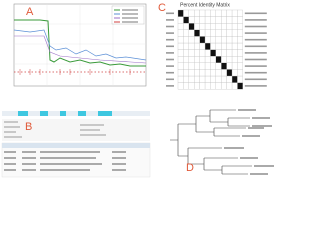  What do you see at coordinates (76, 160) in the screenshot?
I see `table` at bounding box center [76, 160].